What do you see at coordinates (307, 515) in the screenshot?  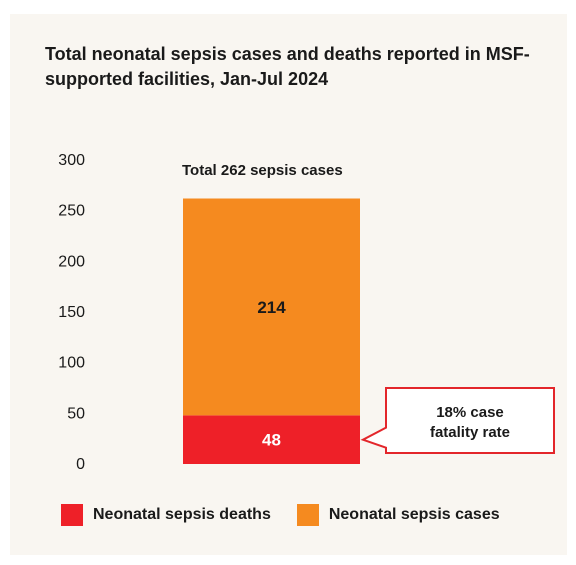 I see `legend-swatch-cases` at bounding box center [307, 515].